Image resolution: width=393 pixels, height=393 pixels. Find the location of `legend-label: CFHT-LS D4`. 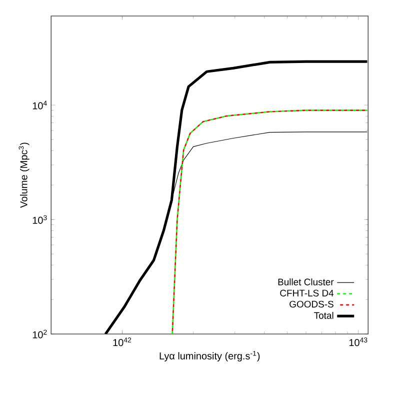

legend-label: CFHT-LS D4 is located at coordinates (307, 293).